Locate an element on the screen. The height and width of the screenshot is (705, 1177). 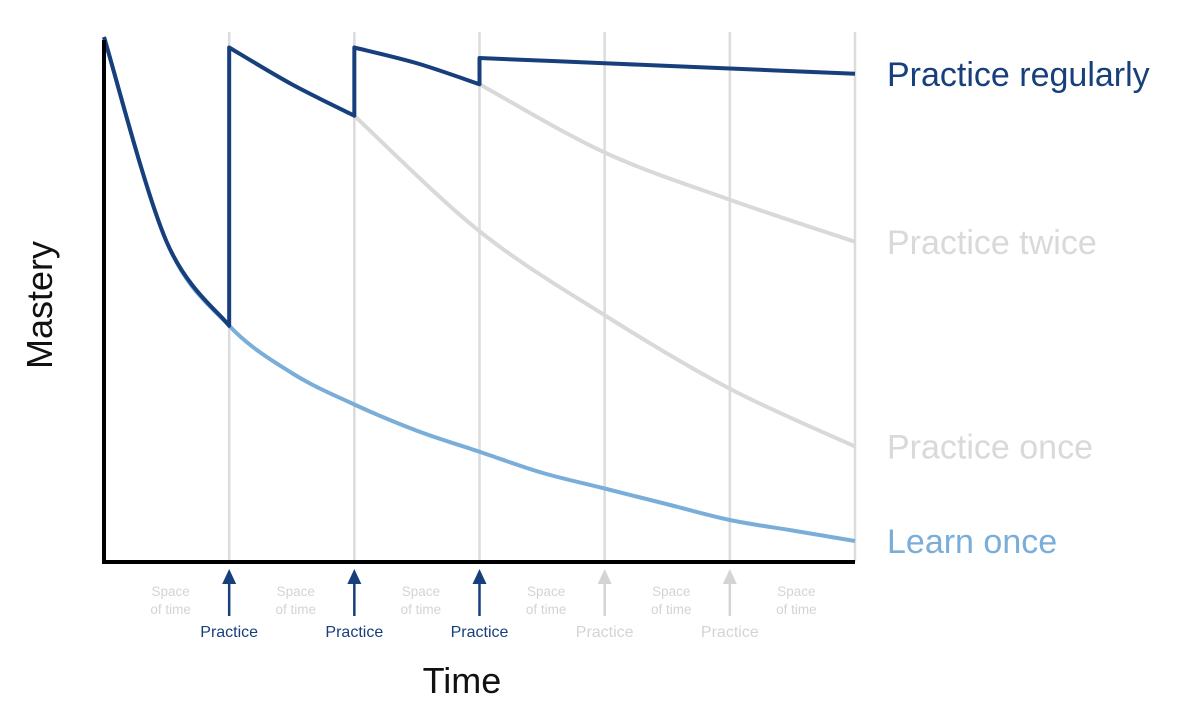
series-label: Practice twice is located at coordinates (992, 243).